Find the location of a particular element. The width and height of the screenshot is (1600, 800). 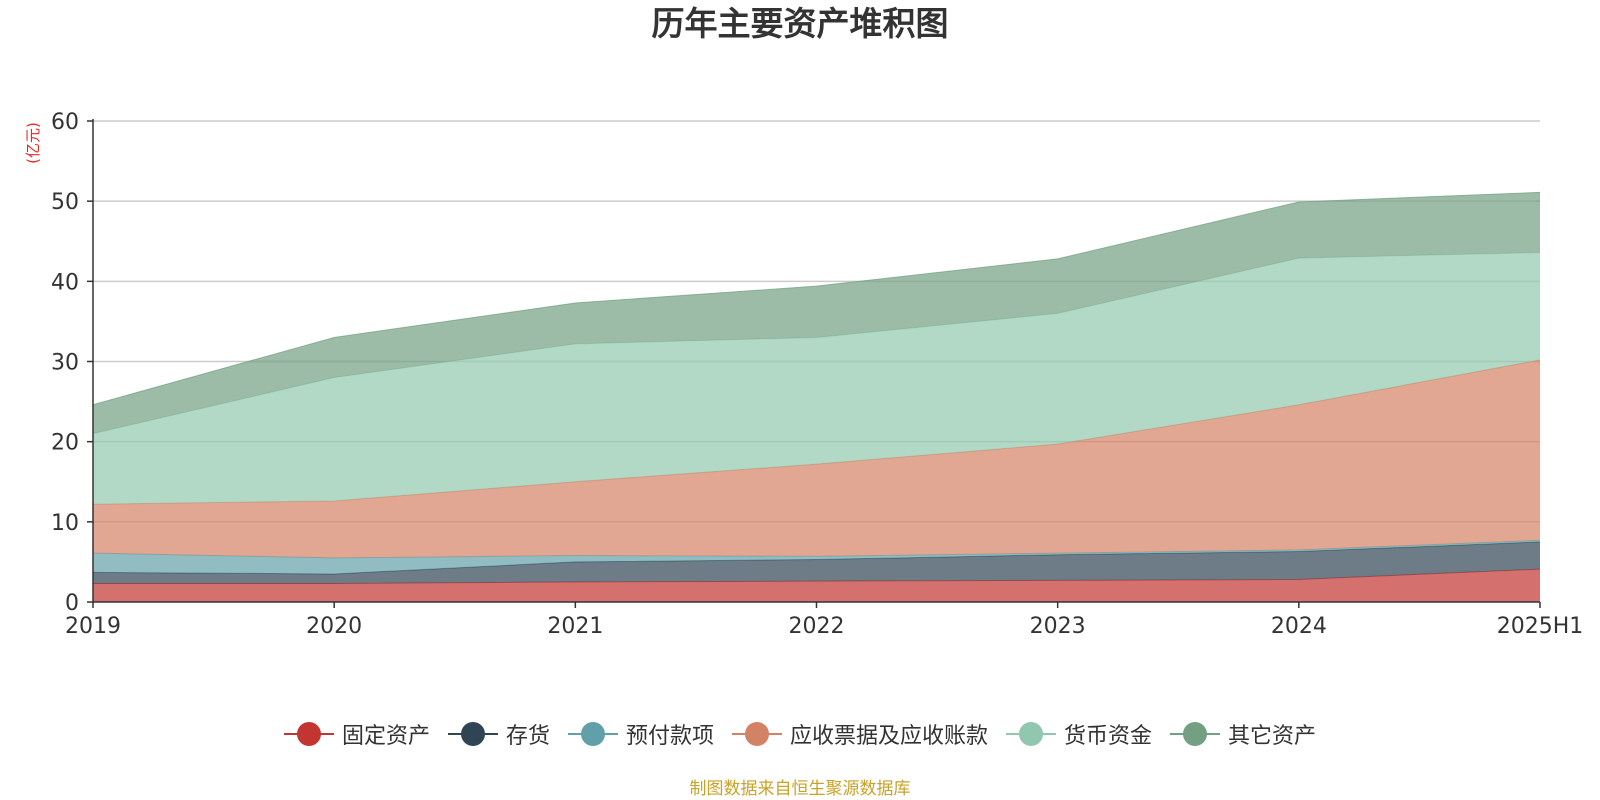

x-tick-label: 2020 is located at coordinates (334, 626).